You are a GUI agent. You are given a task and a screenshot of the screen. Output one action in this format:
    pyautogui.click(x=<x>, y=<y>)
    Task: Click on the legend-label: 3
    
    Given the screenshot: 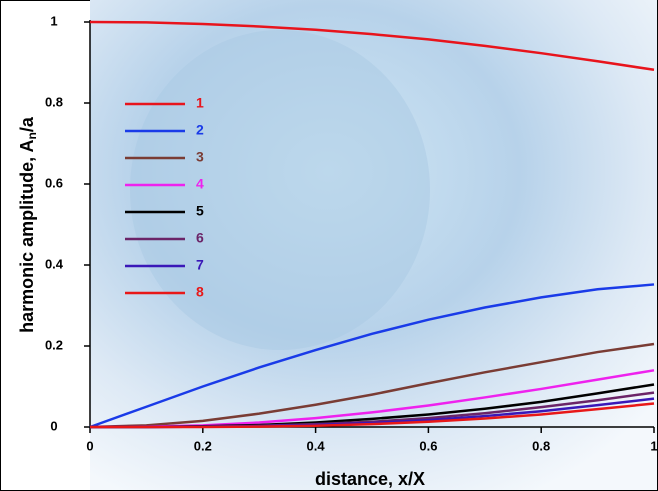 What is the action you would take?
    pyautogui.click(x=200, y=157)
    